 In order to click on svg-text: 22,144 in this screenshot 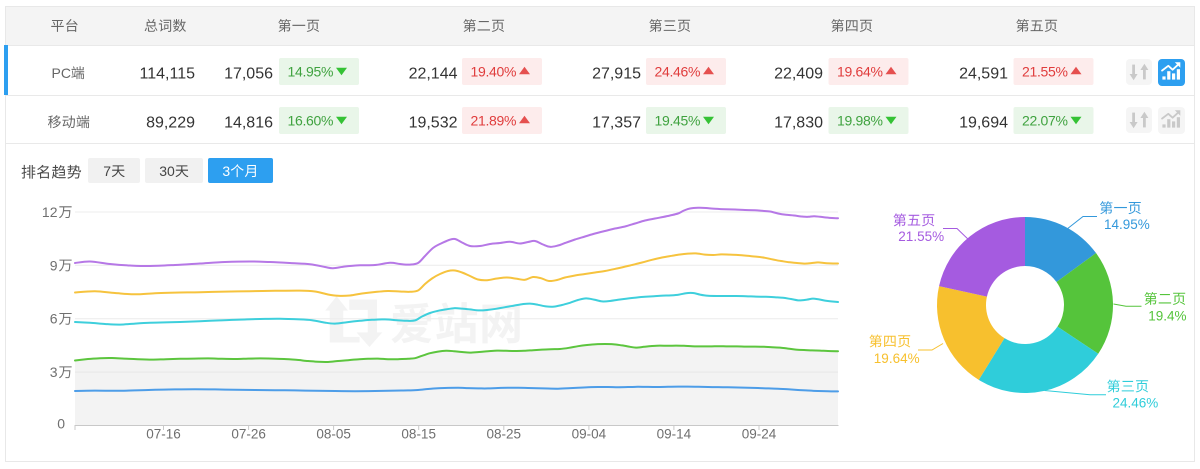, I will do `click(433, 74)`.